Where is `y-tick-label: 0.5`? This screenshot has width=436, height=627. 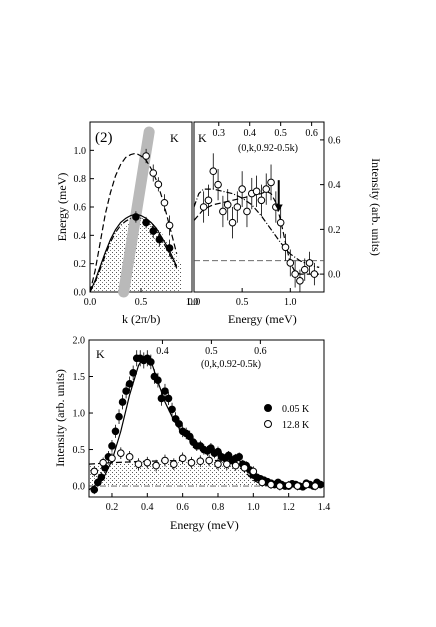 y-tick-label: 0.5 is located at coordinates (79, 450).